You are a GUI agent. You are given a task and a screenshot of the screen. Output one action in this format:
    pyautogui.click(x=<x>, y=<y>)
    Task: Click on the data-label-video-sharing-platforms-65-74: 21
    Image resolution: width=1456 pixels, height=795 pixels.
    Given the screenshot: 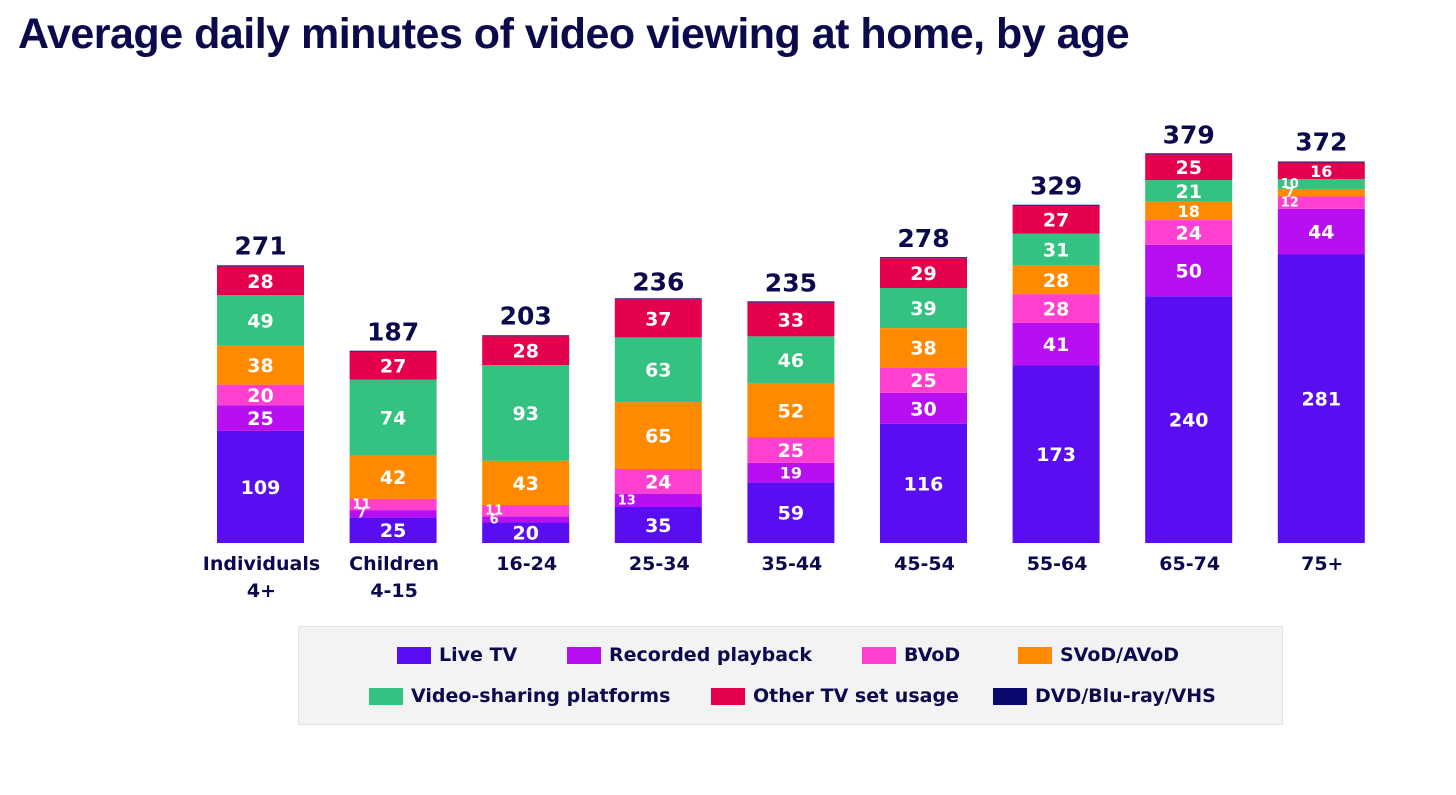 What is the action you would take?
    pyautogui.click(x=1188, y=192)
    